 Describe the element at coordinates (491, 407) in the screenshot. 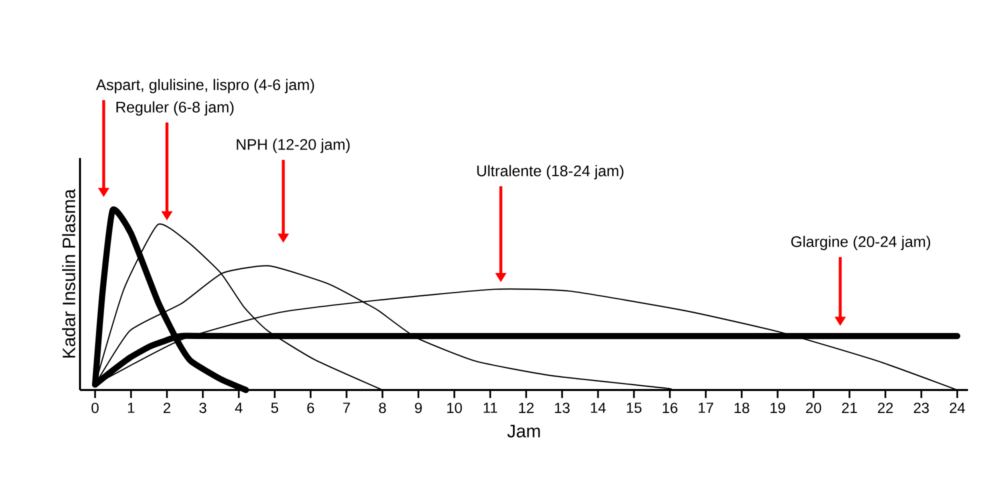

I see `x-tick-label: 11` at that location.